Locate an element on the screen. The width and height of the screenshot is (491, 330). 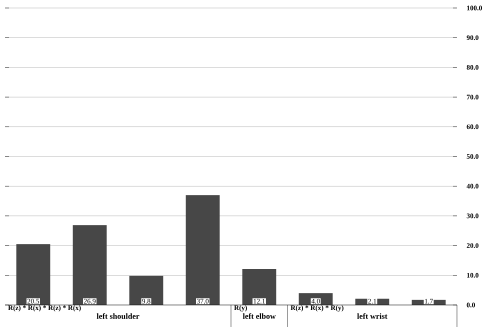
text: left wrist is located at coordinates (372, 316).